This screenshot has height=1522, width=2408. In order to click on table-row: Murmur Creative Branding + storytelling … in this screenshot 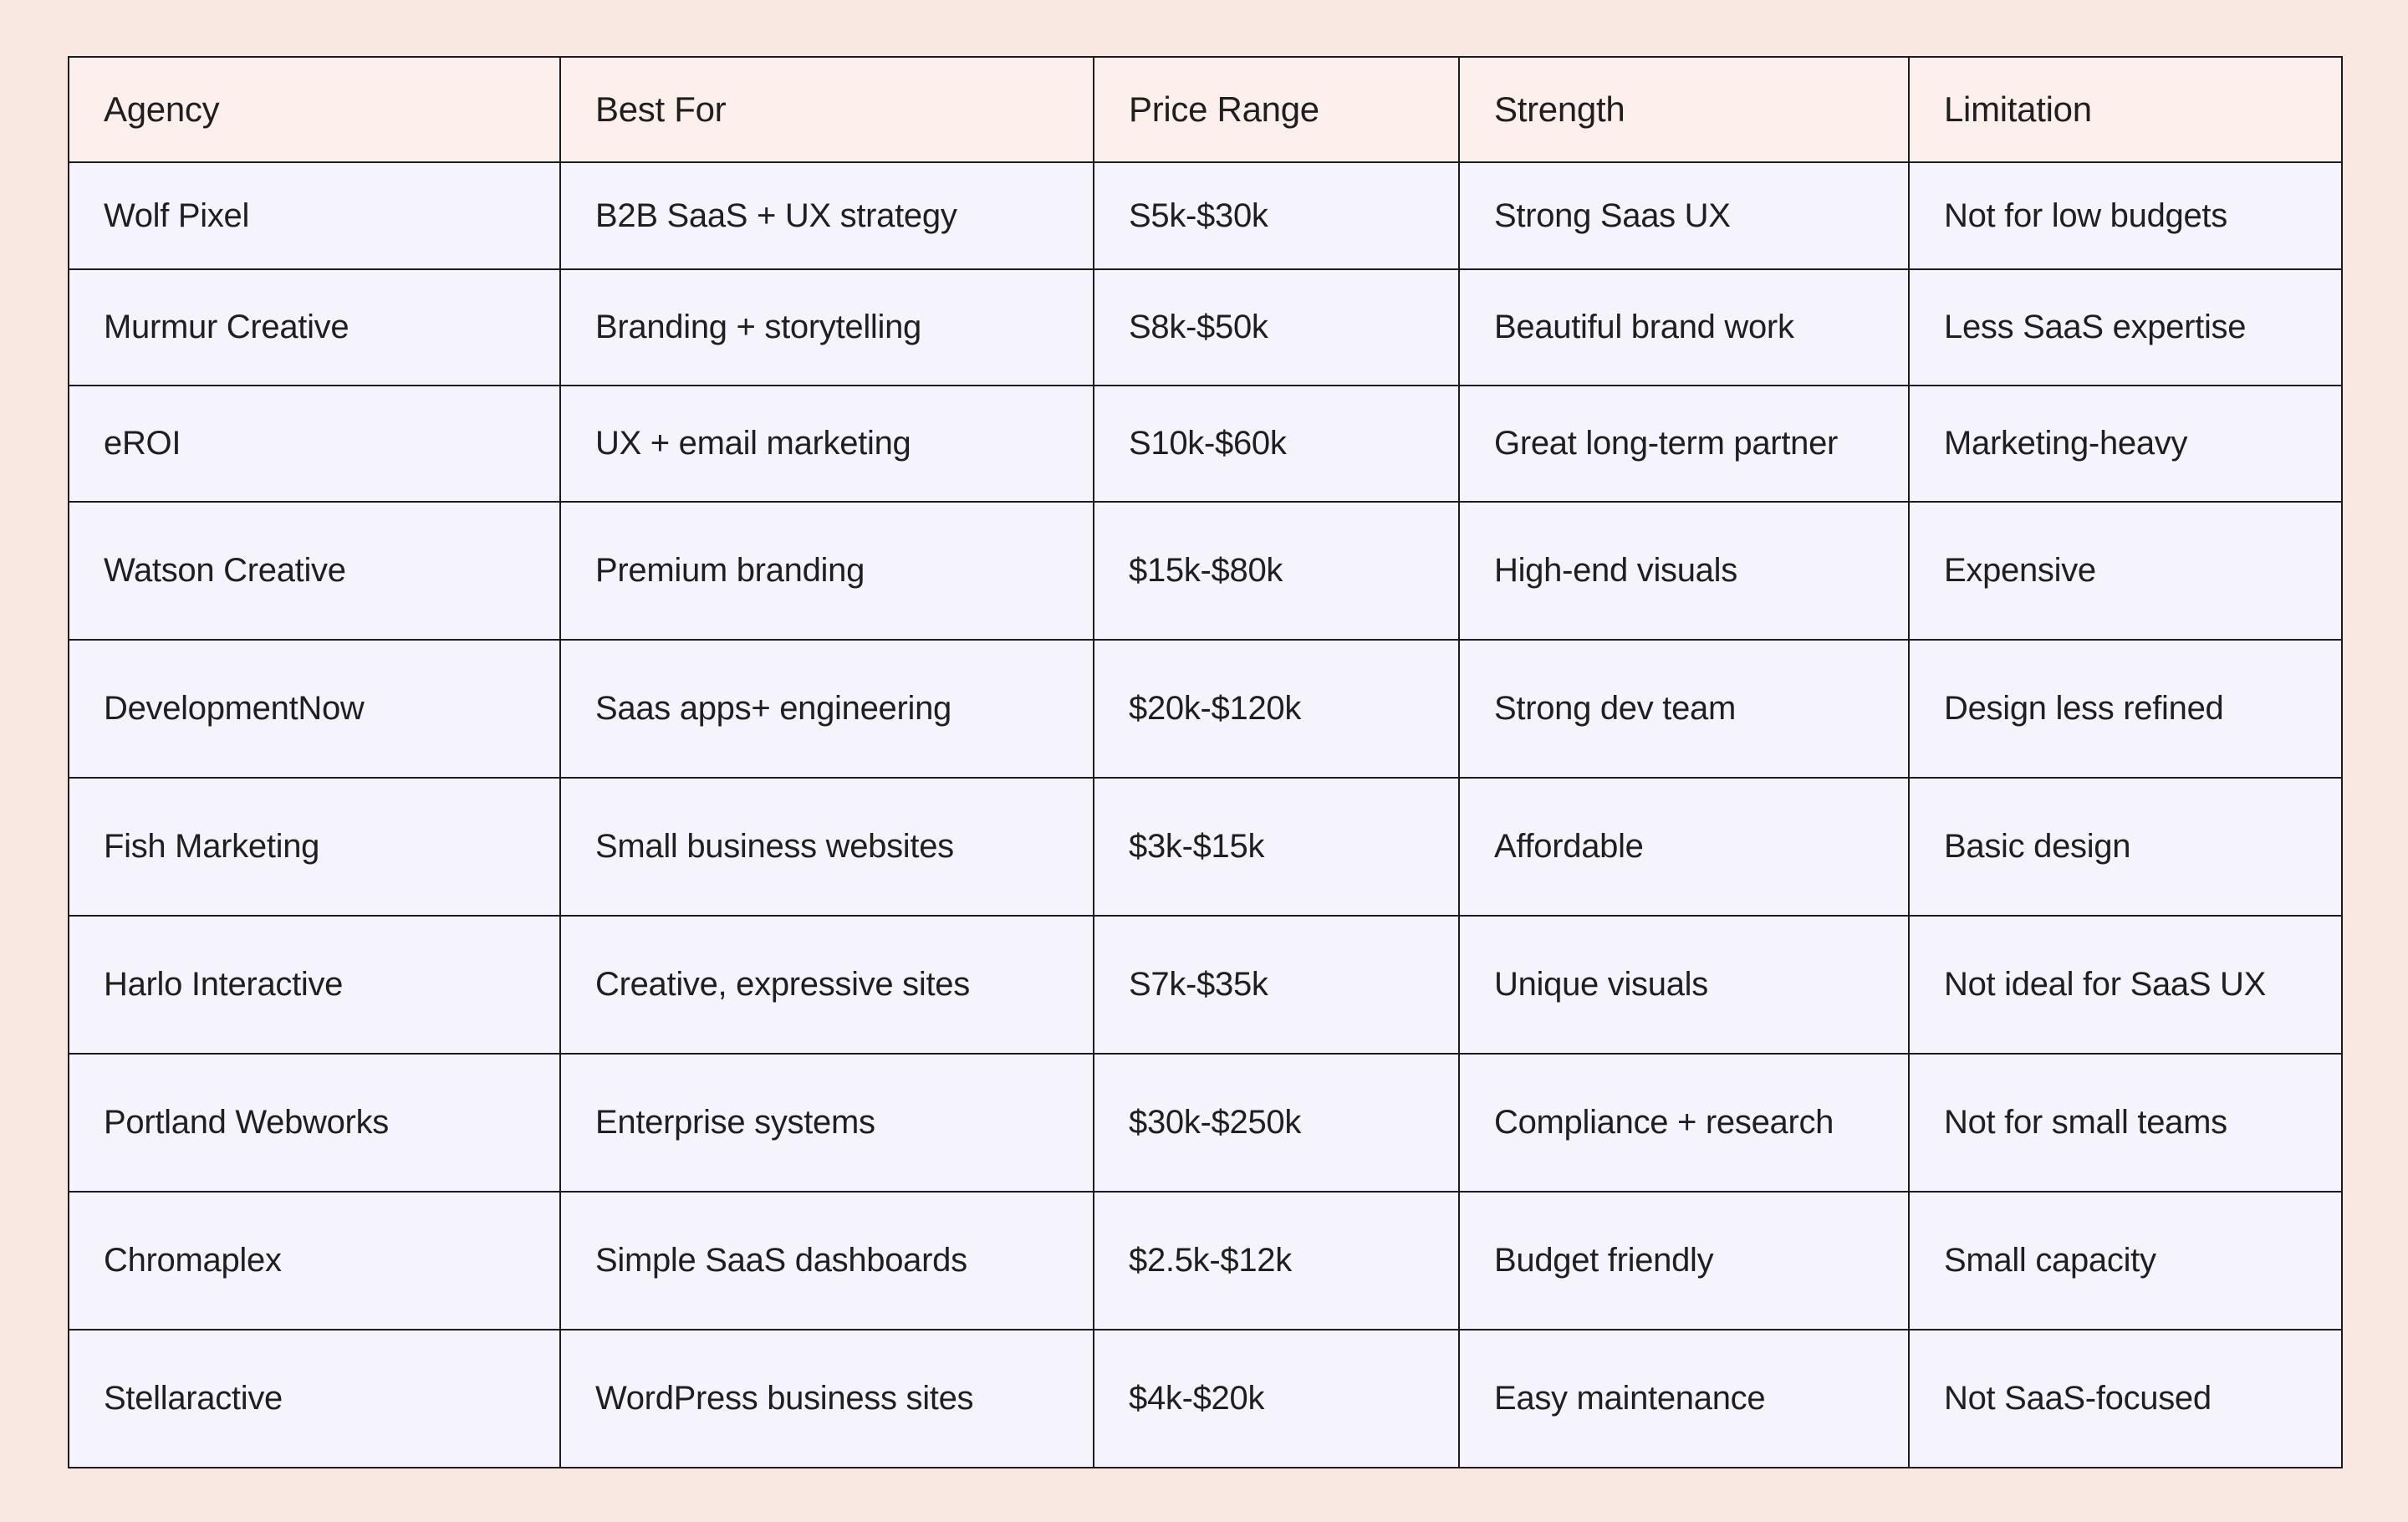, I will do `click(1205, 327)`.